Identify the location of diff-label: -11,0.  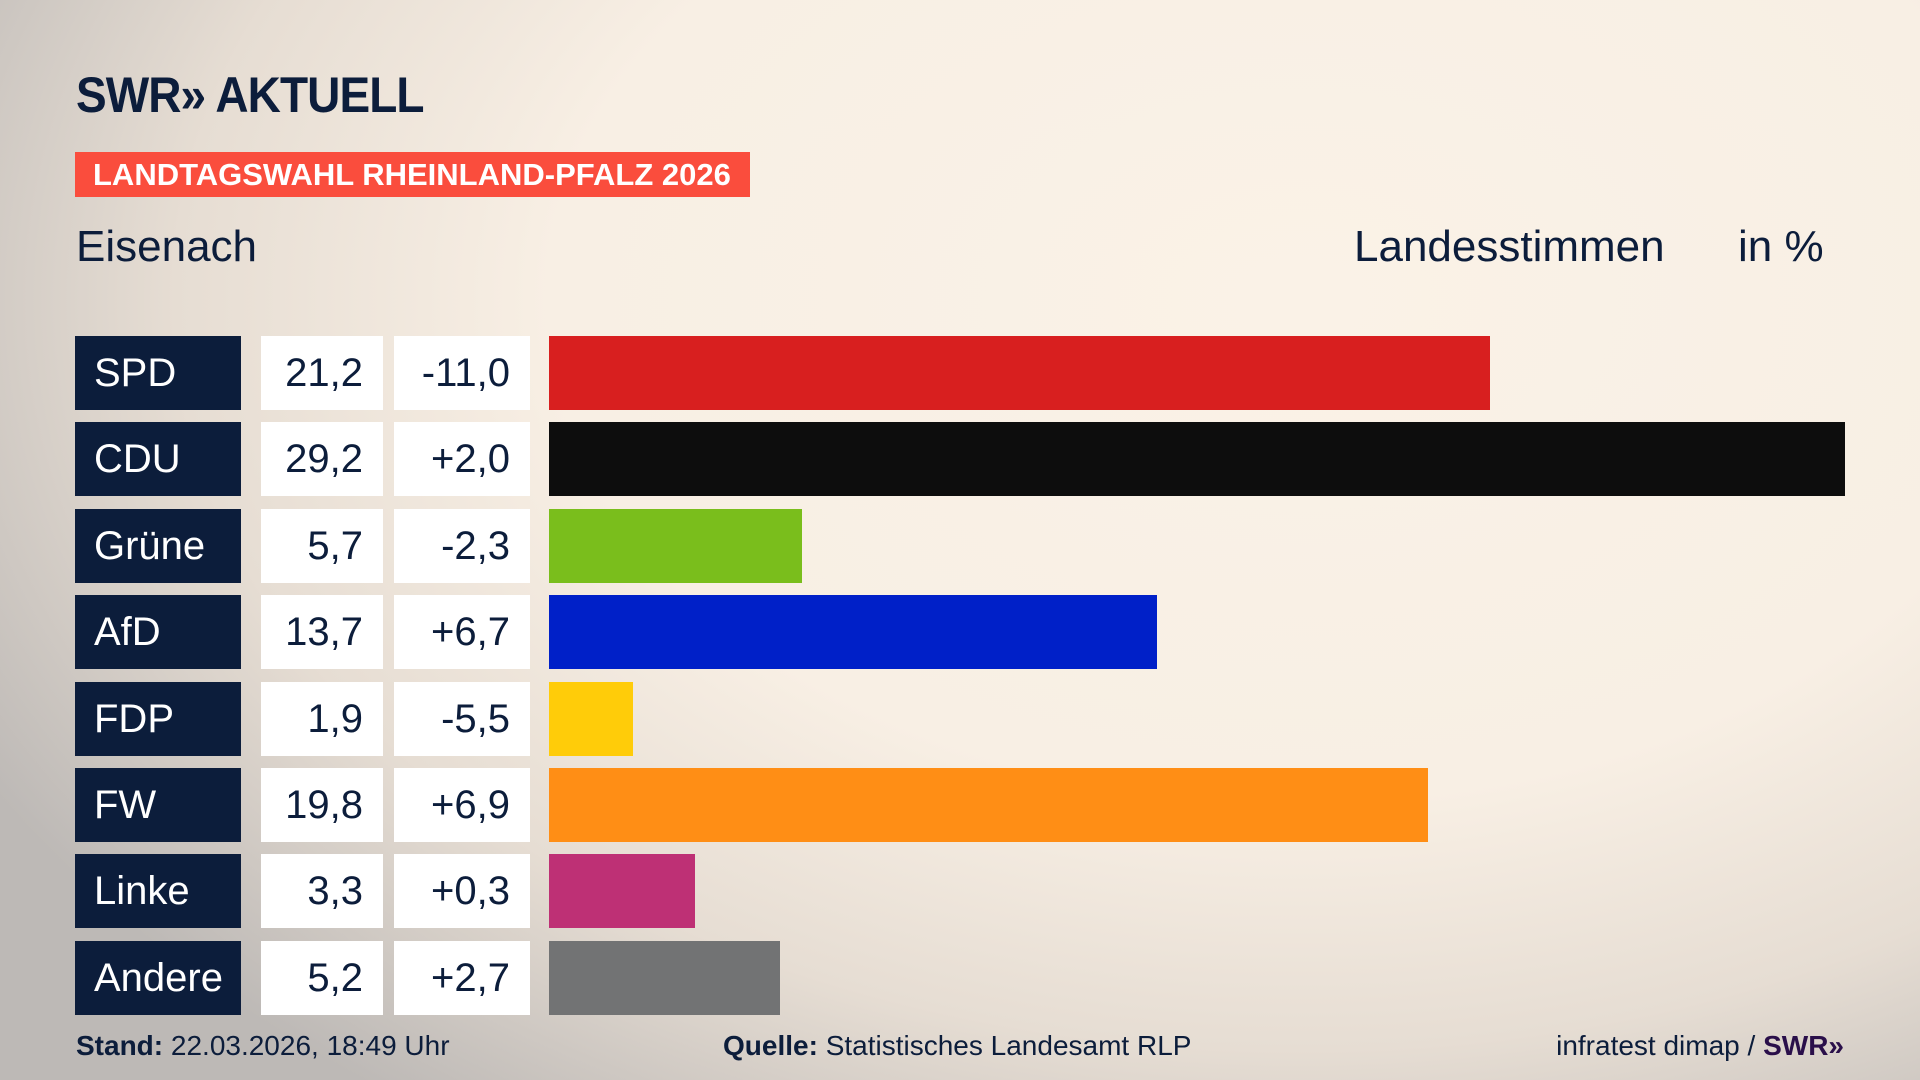
(462, 373).